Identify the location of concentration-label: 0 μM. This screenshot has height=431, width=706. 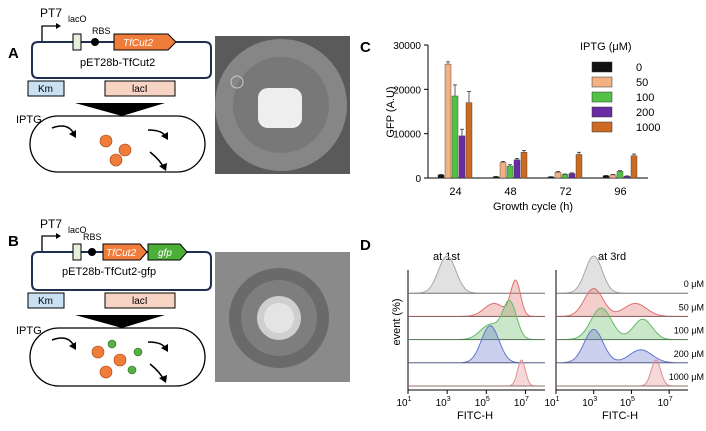
(694, 284).